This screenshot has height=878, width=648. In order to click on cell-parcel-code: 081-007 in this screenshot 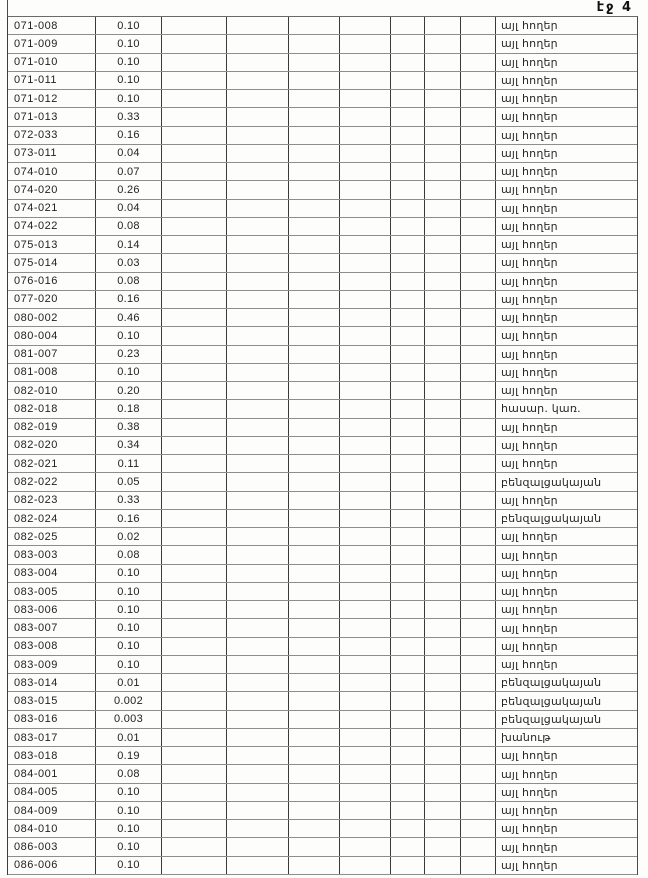, I will do `click(52, 354)`.